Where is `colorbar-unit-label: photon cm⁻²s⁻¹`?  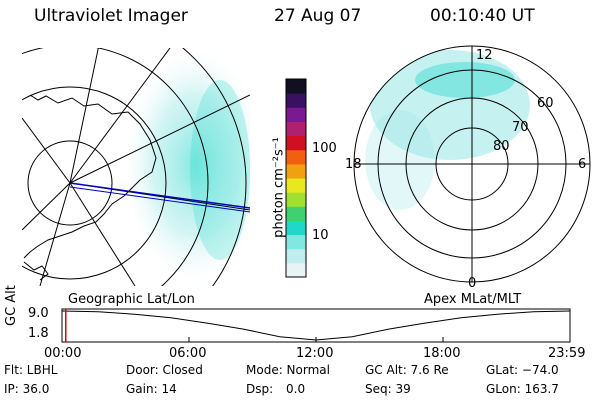
colorbar-unit-label: photon cm⁻²s⁻¹ is located at coordinates (279, 187).